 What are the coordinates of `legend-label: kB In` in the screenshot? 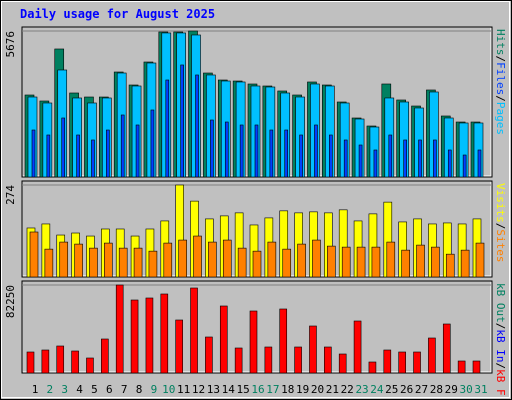 It's located at (500, 345).